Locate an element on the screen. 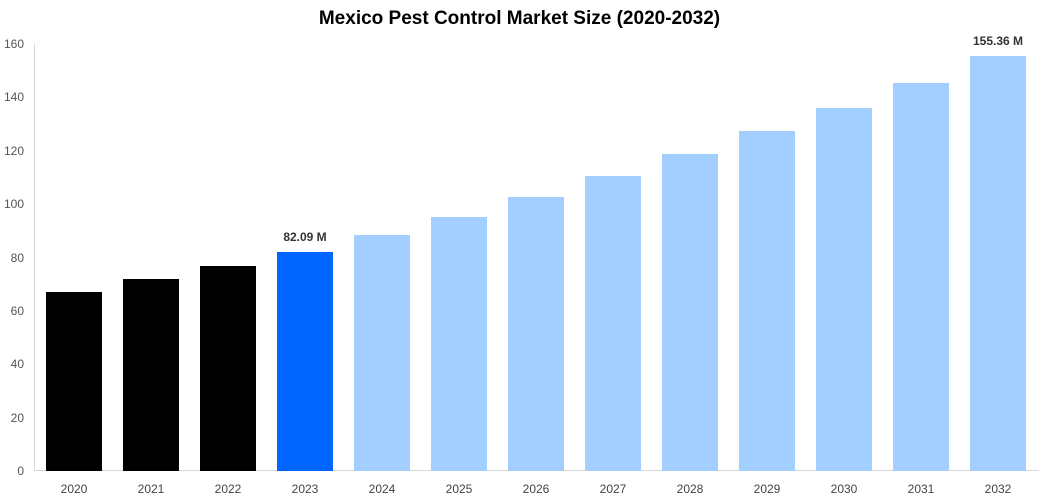 This screenshot has height=500, width=1039. y-tick-label: 100 is located at coordinates (13, 204).